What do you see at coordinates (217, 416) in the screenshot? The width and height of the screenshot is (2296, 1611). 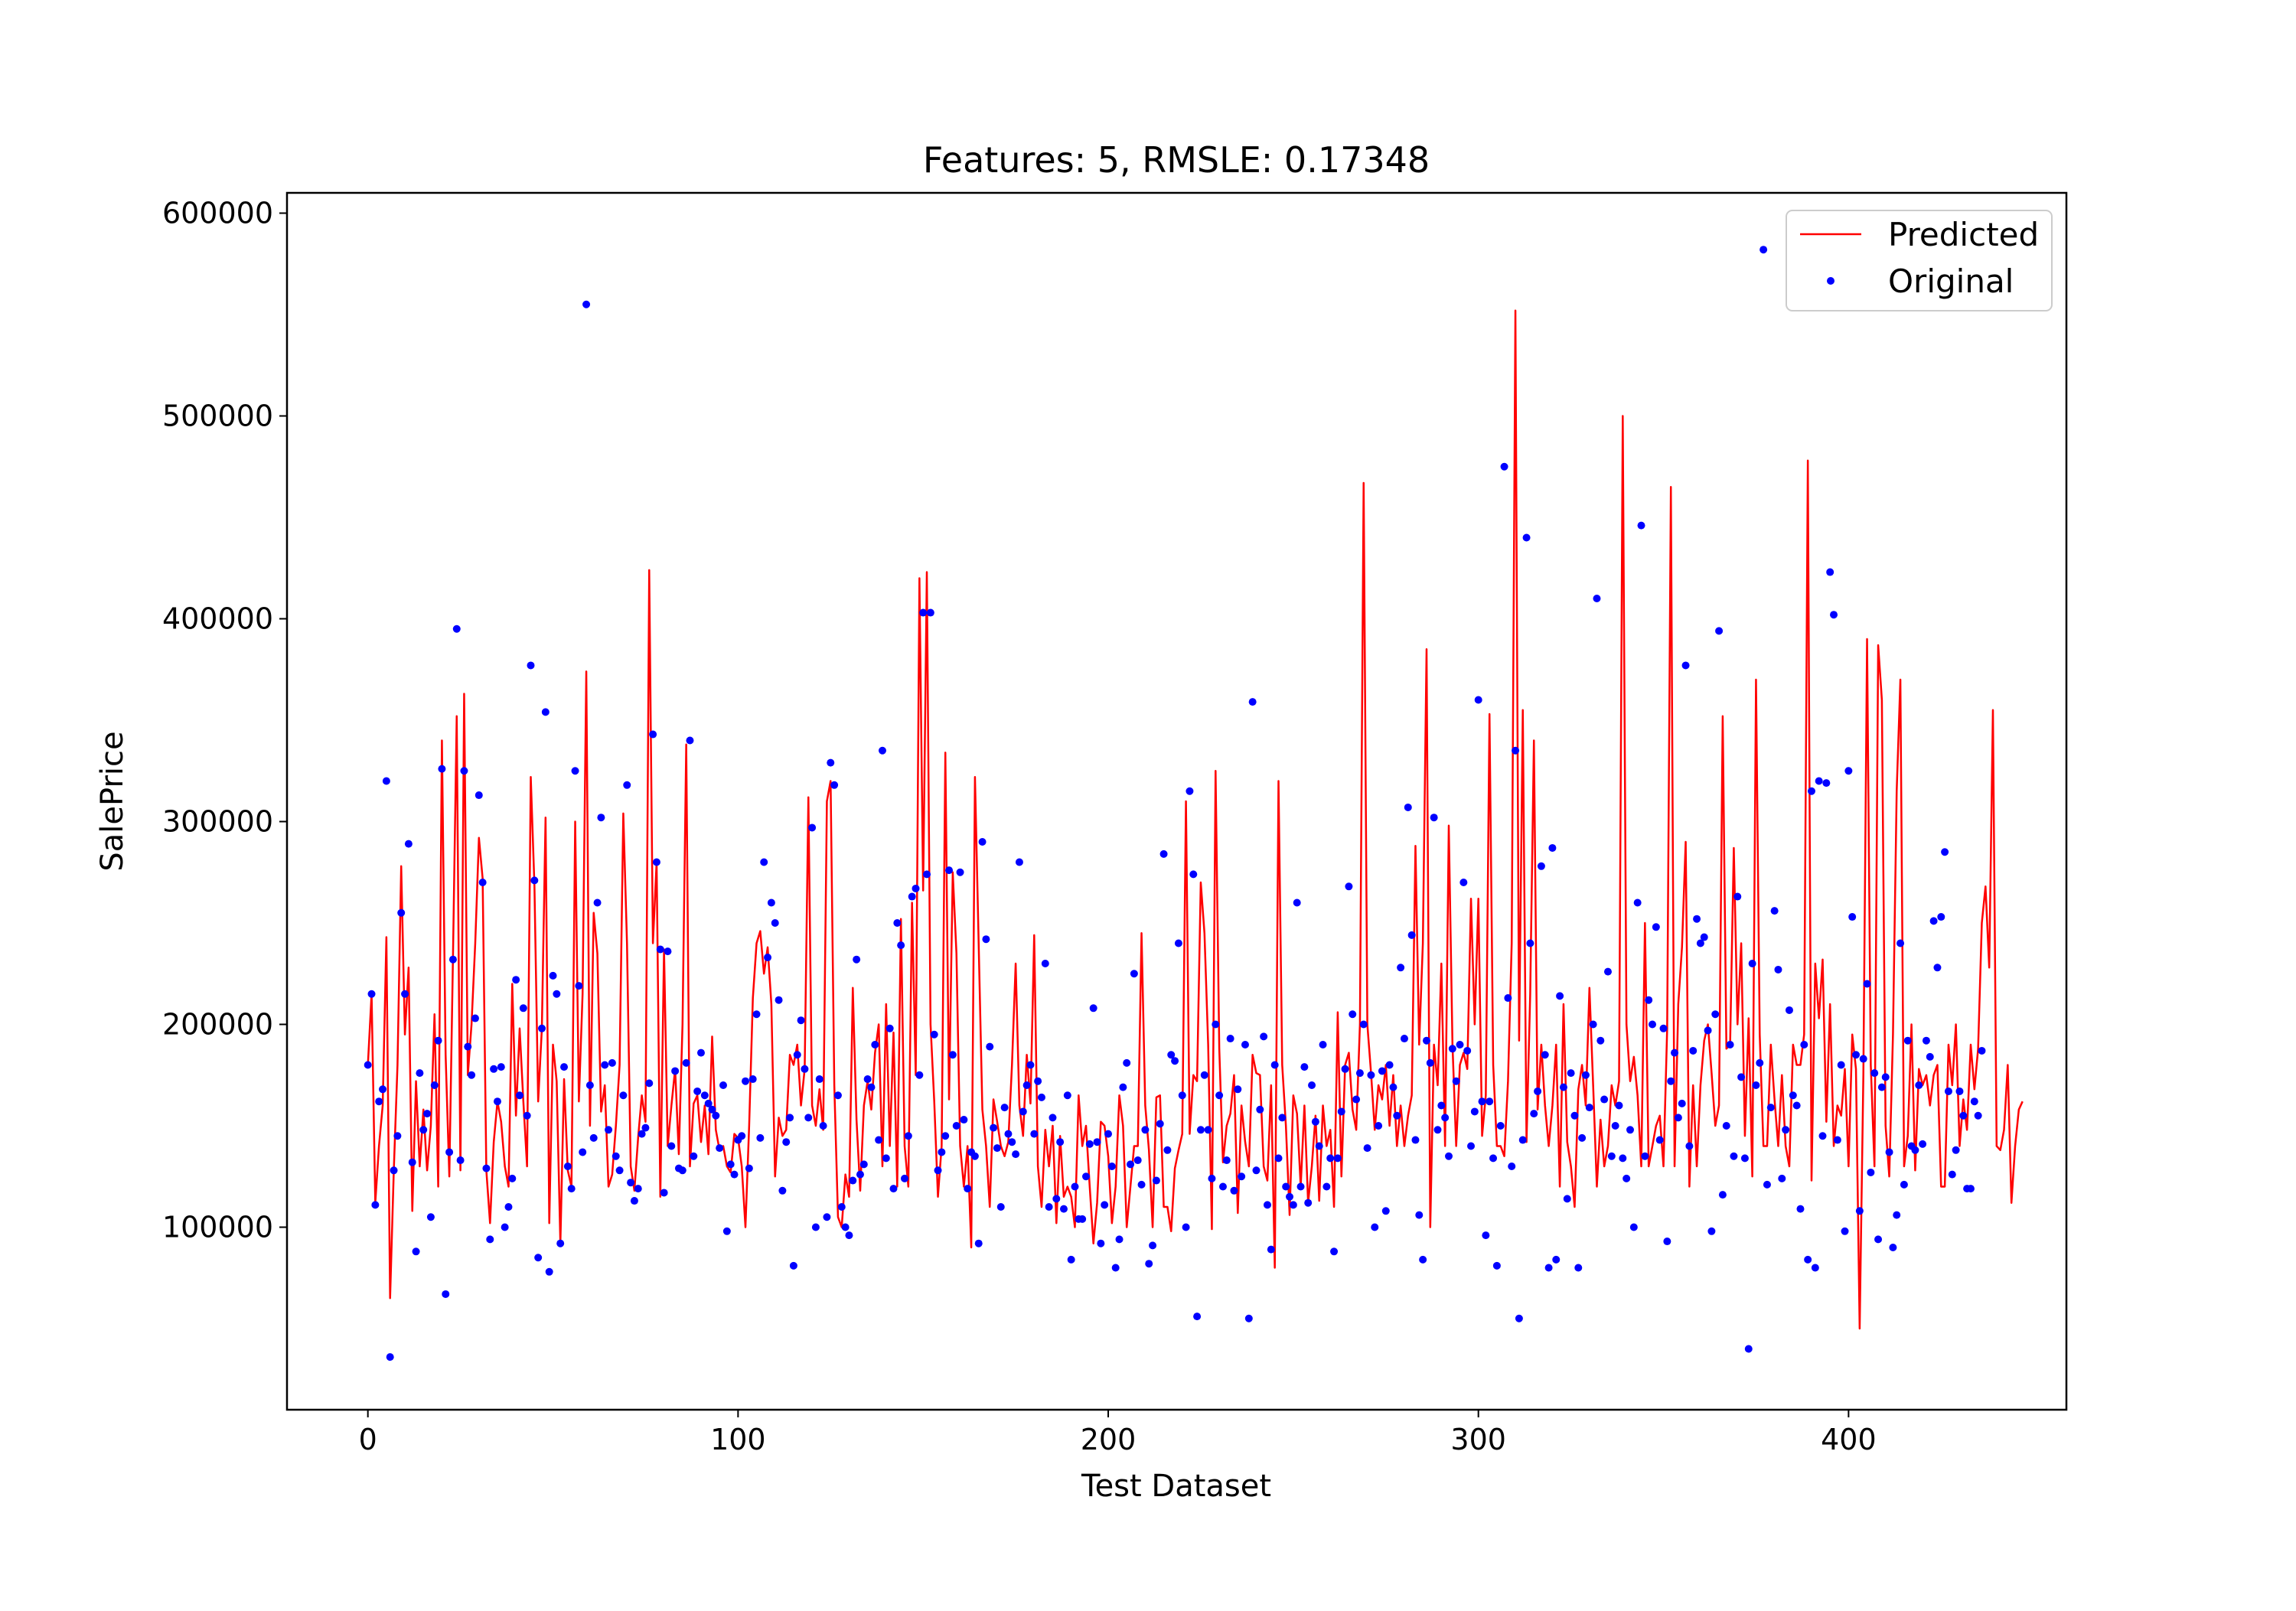 I see `y-tick-label: 500000` at bounding box center [217, 416].